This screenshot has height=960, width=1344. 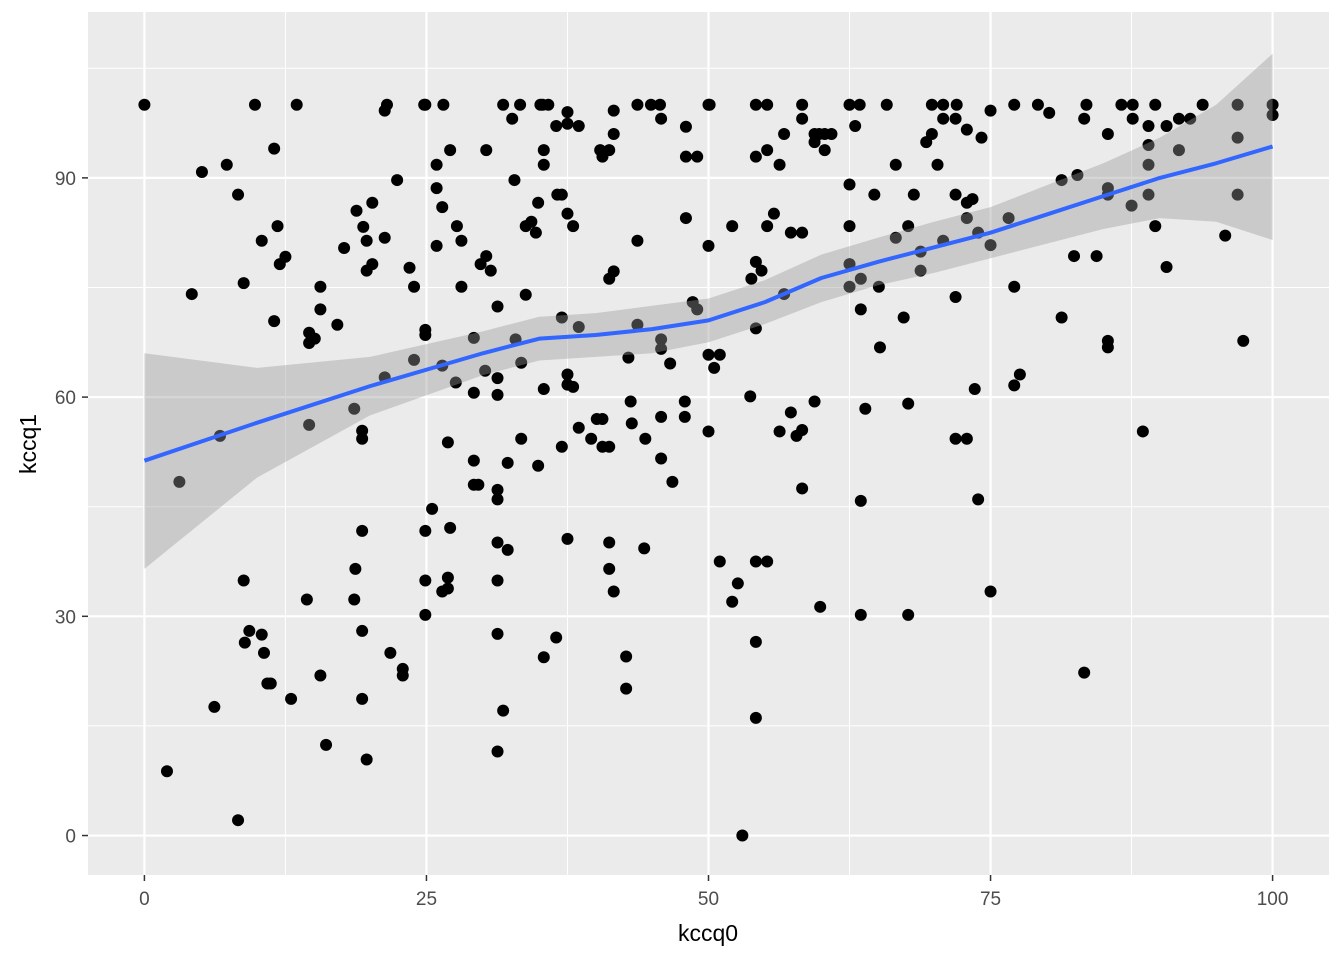 What do you see at coordinates (990, 899) in the screenshot?
I see `x-tick-label: 75` at bounding box center [990, 899].